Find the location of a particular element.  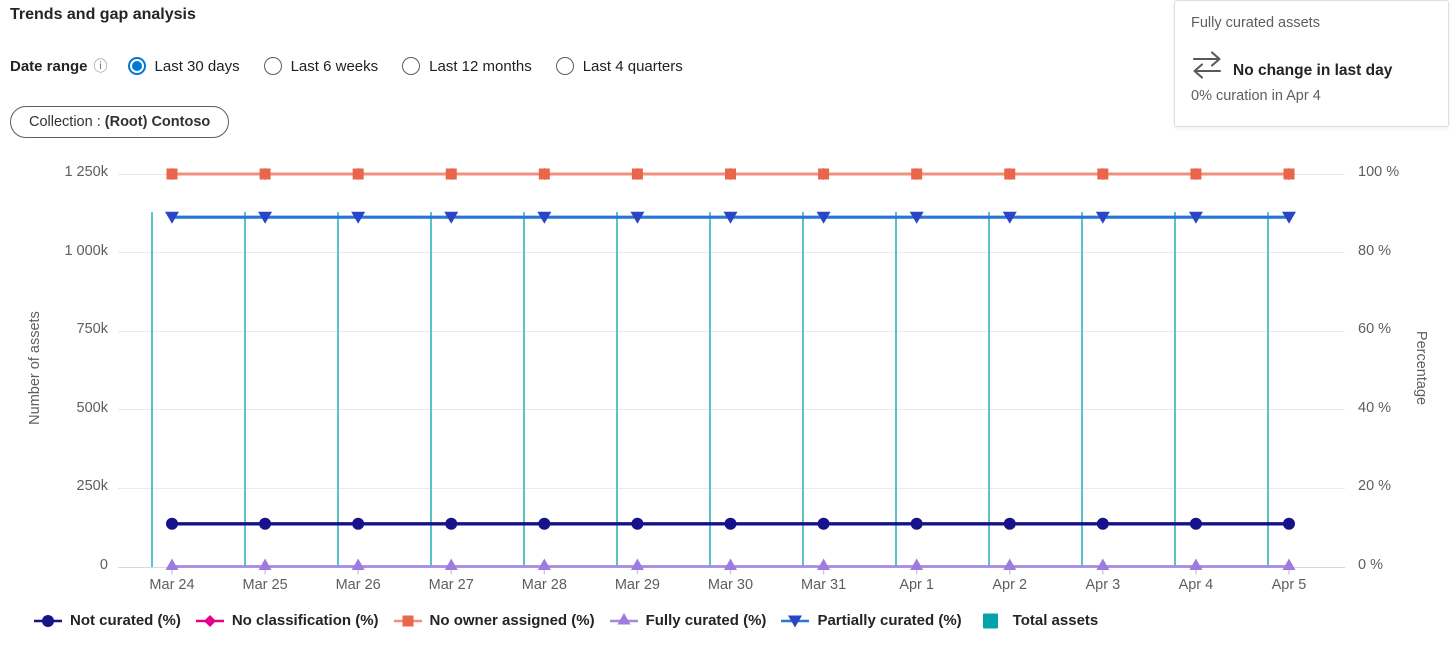

x-axis-label: Mar 31 is located at coordinates (824, 585).